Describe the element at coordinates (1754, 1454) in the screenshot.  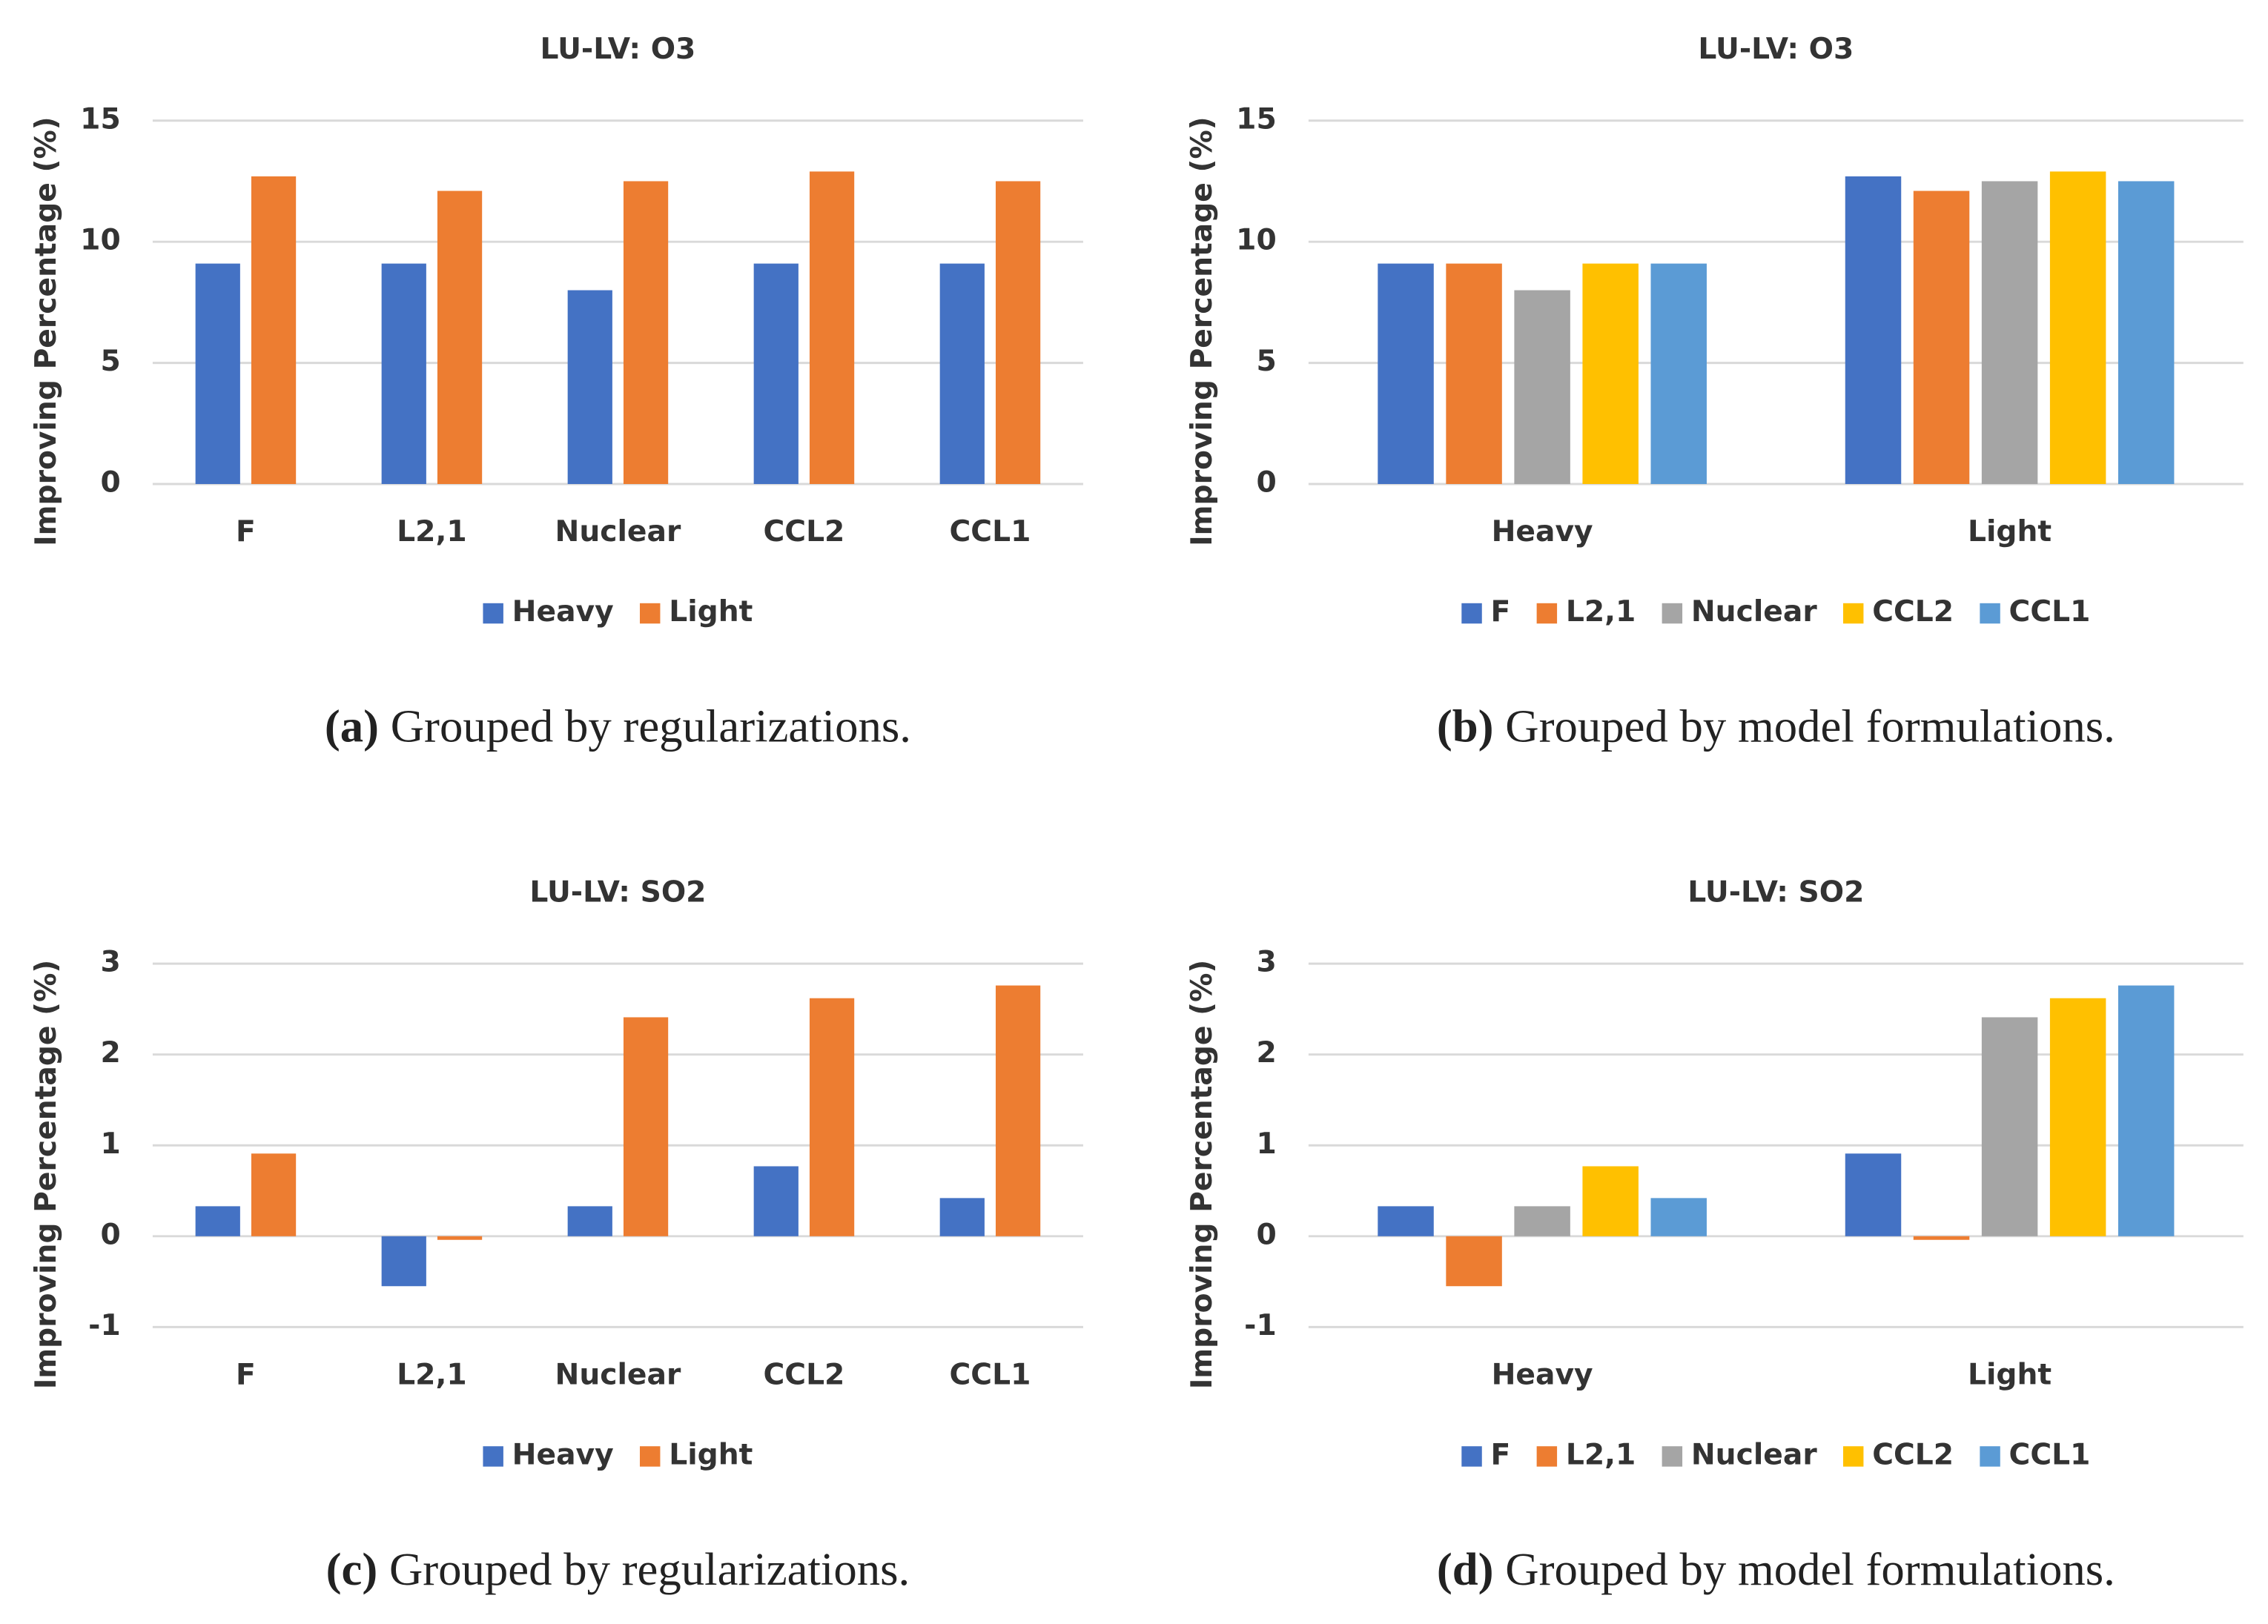
I see `legend-label: Nuclear` at that location.